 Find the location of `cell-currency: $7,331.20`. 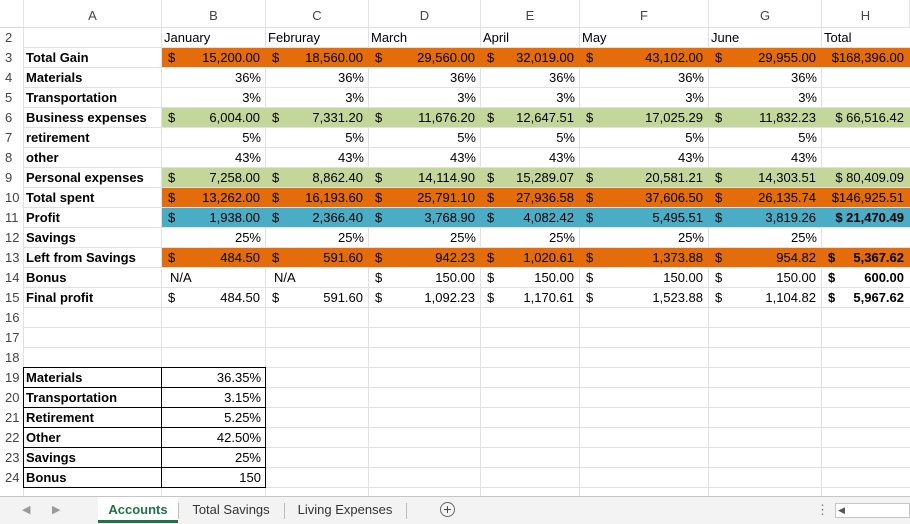

cell-currency: $7,331.20 is located at coordinates (317, 118).